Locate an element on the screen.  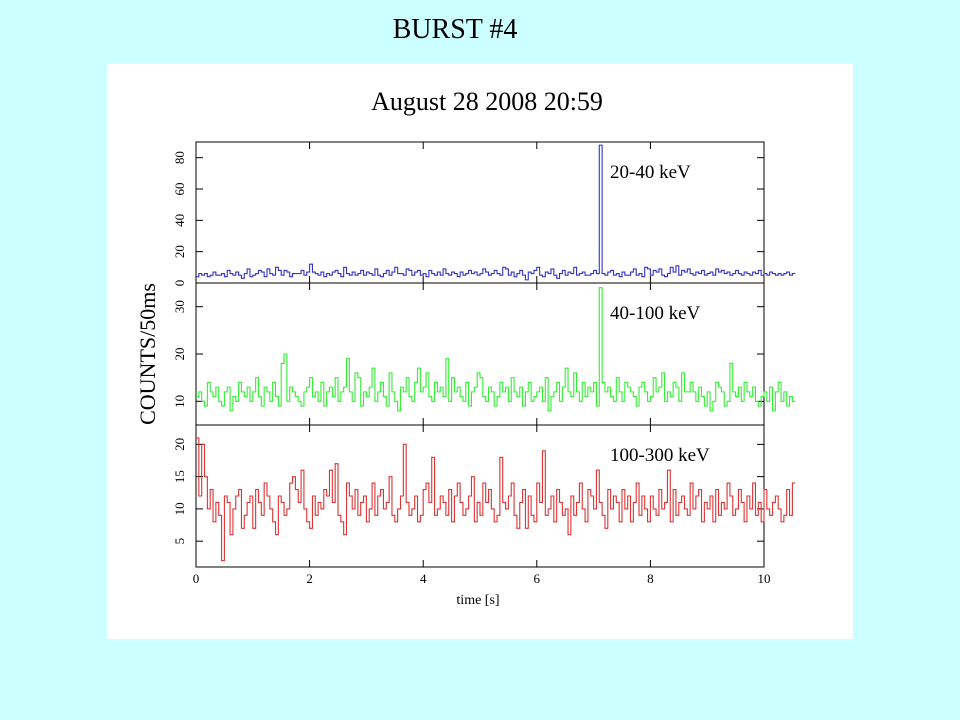
y-tick-label: 0 is located at coordinates (179, 283).